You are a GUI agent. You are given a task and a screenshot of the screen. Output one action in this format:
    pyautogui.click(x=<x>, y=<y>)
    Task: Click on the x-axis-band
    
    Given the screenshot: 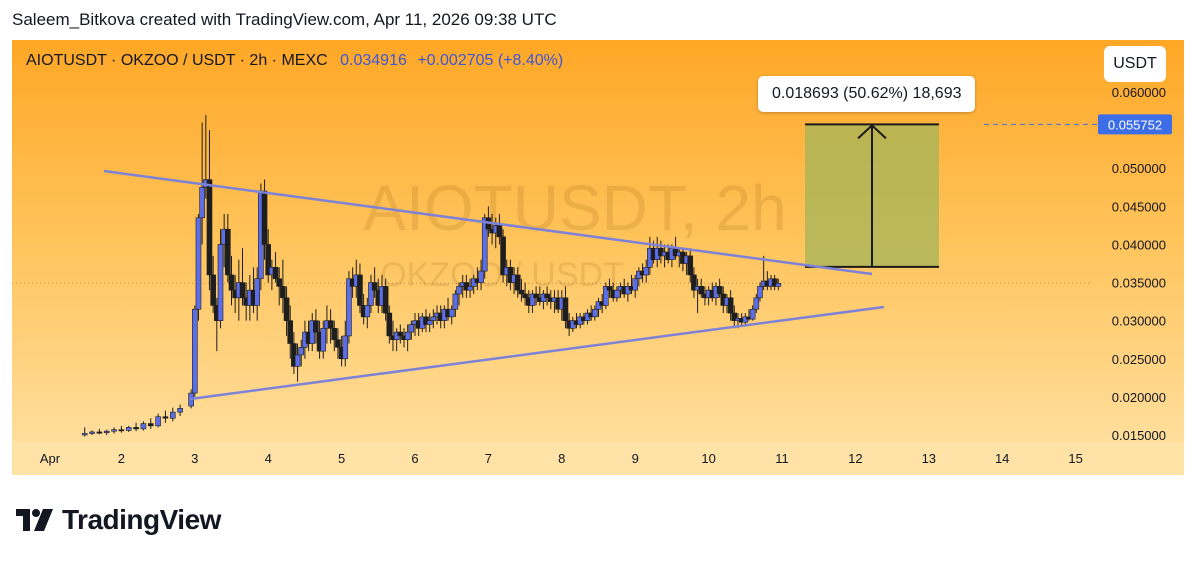 What is the action you would take?
    pyautogui.click(x=598, y=458)
    